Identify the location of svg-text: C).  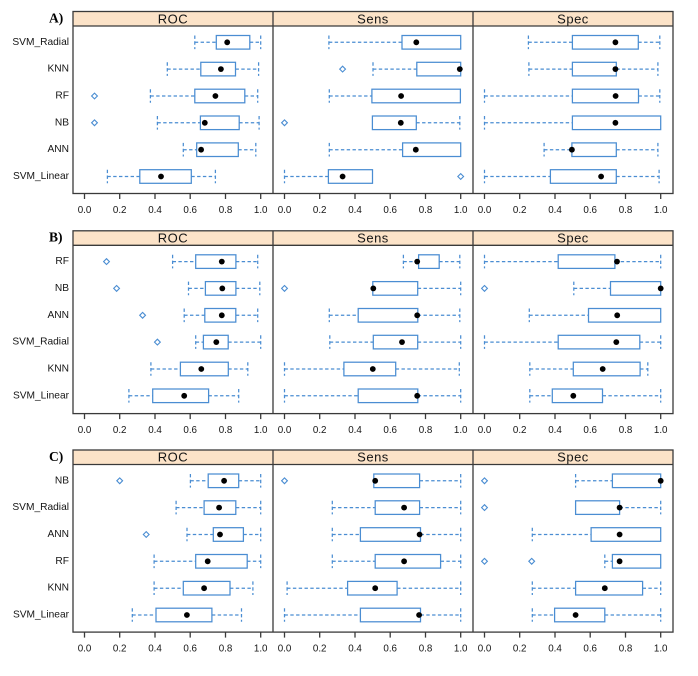
(56, 456).